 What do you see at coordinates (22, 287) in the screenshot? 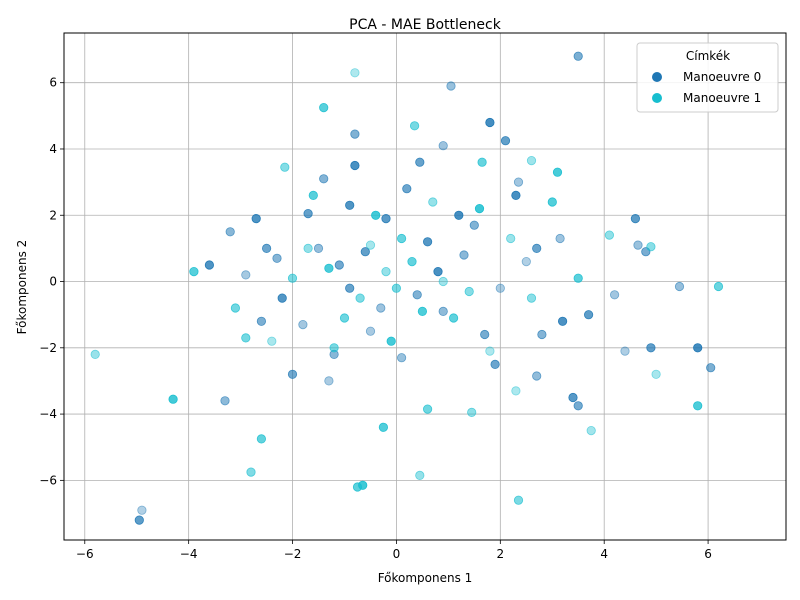
I see `y-axis-label: Főkomponens 2` at bounding box center [22, 287].